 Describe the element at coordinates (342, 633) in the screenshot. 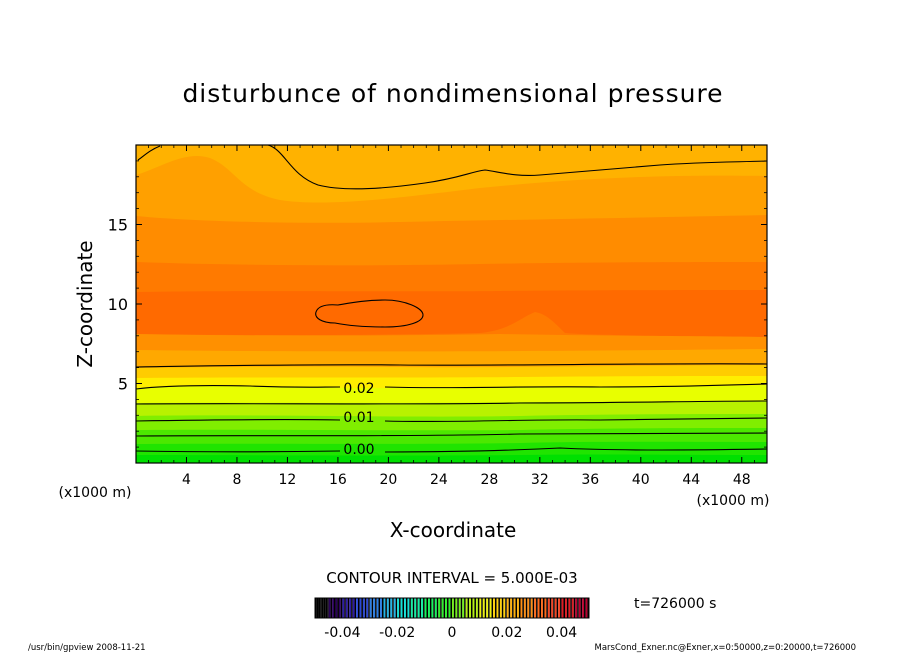

I see `colorbar-tick-label: -0.04` at that location.